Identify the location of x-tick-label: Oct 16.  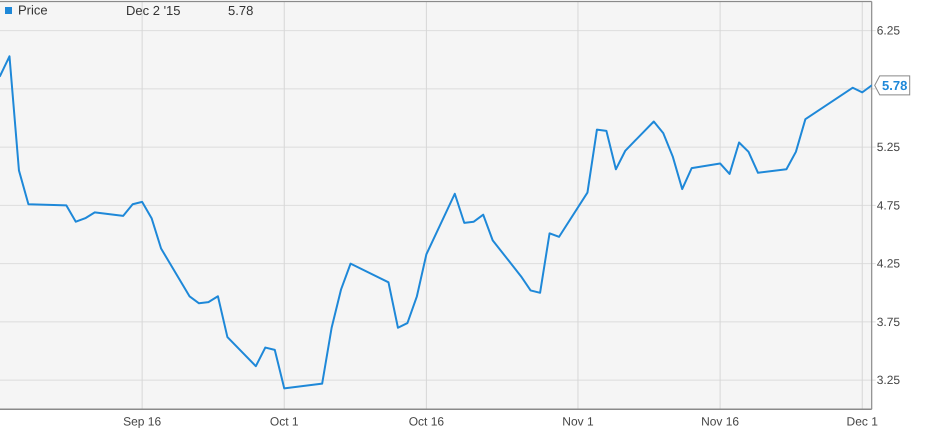
(426, 421).